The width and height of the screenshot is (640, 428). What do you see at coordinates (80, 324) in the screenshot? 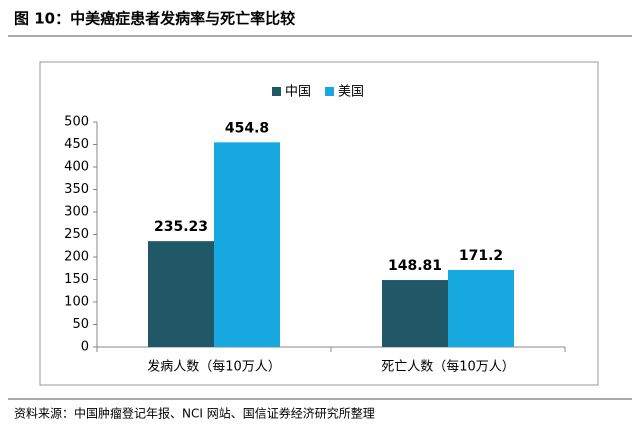
I see `y-tick-label: 50` at bounding box center [80, 324].